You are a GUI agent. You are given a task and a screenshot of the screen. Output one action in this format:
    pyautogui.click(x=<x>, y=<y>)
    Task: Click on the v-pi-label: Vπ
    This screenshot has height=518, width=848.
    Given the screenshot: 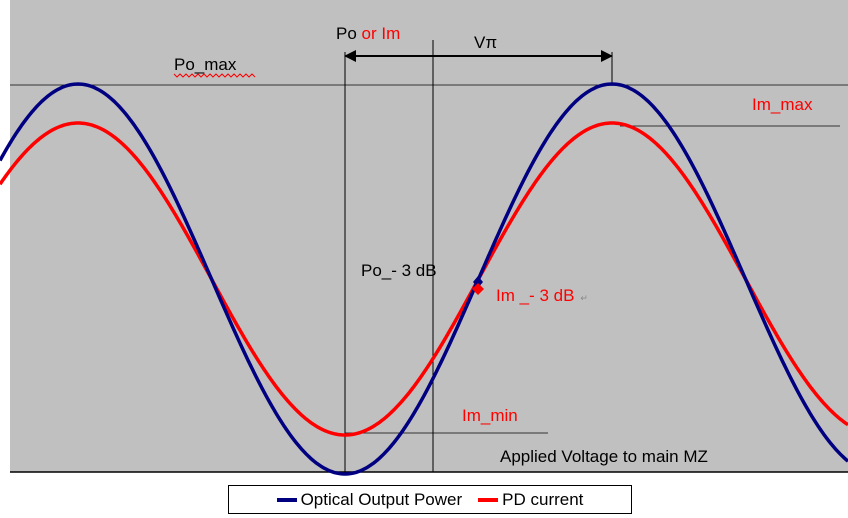 What is the action you would take?
    pyautogui.click(x=485, y=42)
    